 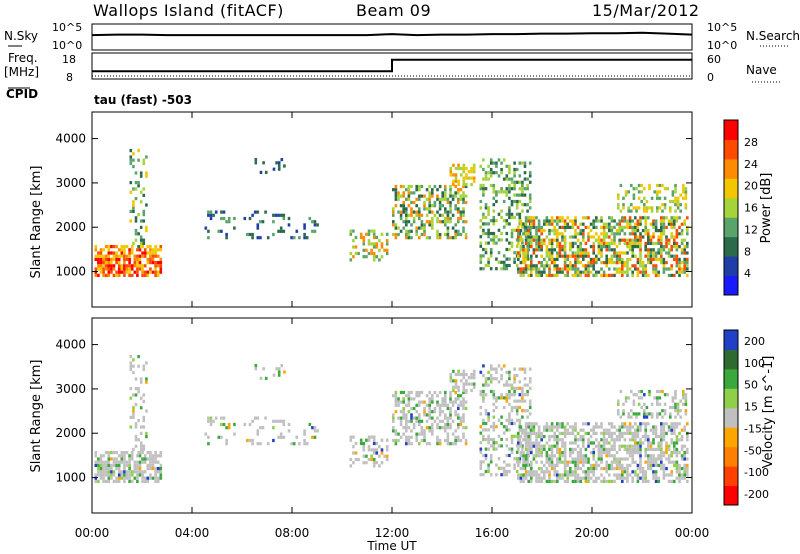 What do you see at coordinates (393, 10) in the screenshot?
I see `beam-label: Beam 09` at bounding box center [393, 10].